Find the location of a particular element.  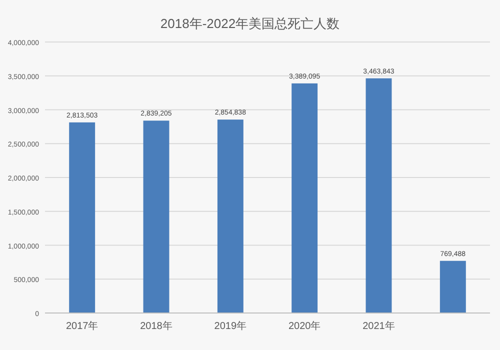

x-tick-label: 2021年 is located at coordinates (378, 326).